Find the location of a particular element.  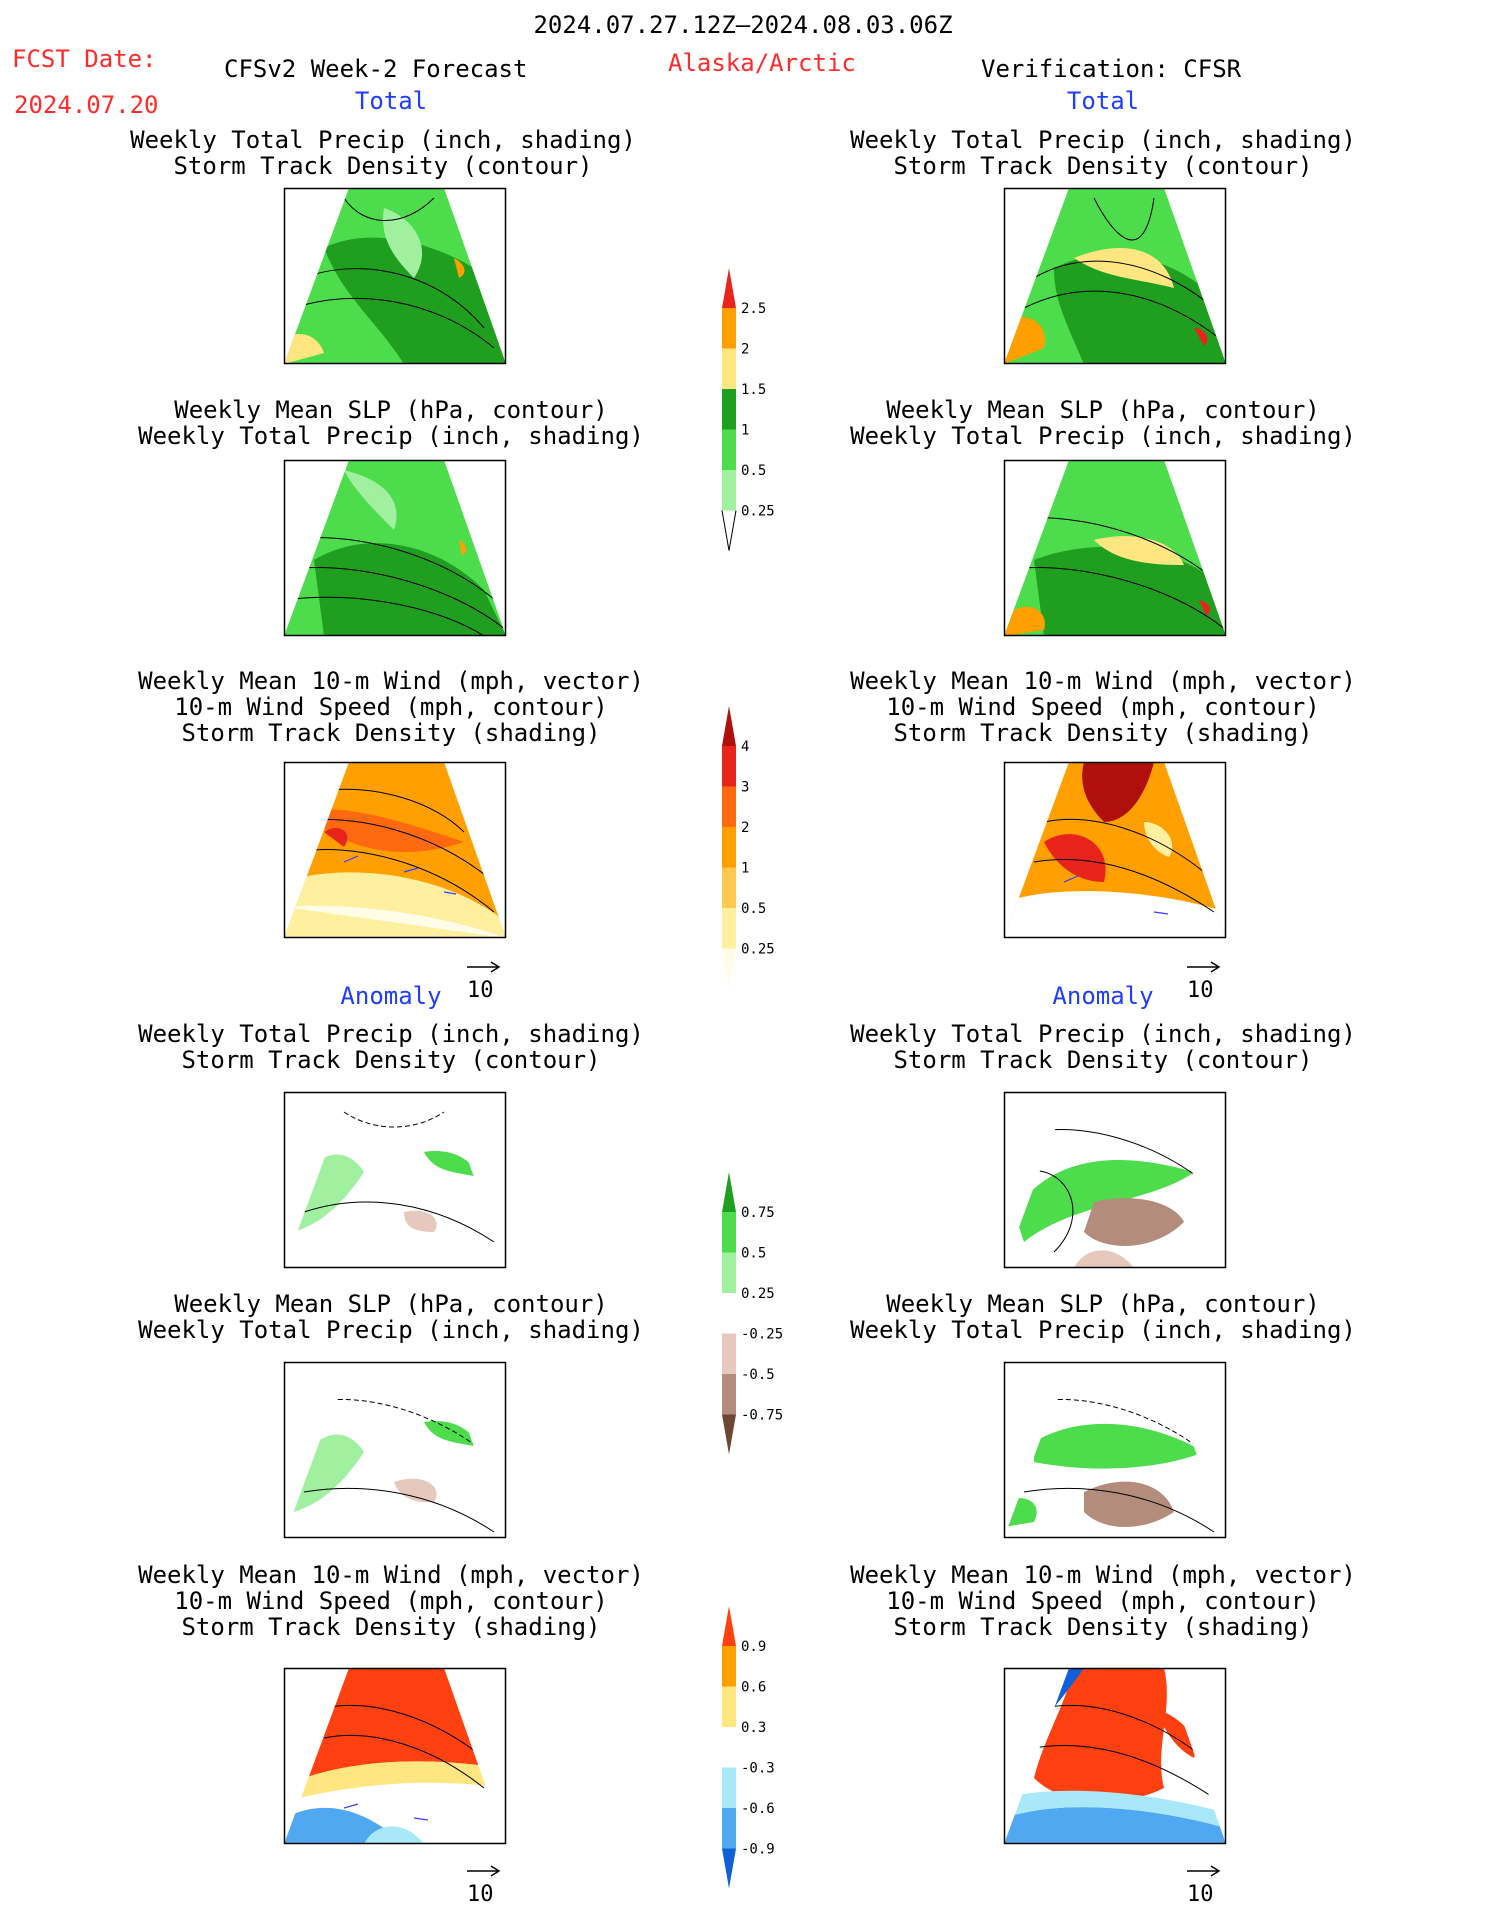

colorbar-label: 2.5 is located at coordinates (753, 309).